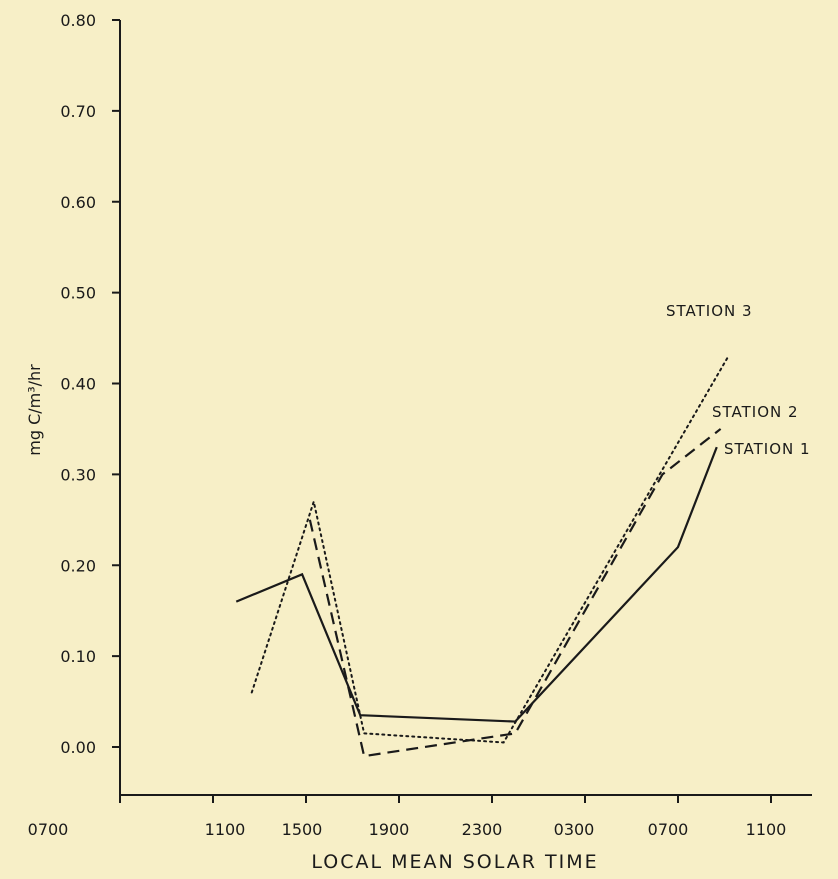 Image resolution: width=838 pixels, height=879 pixels. What do you see at coordinates (454, 862) in the screenshot?
I see `x-axis-title: LOCAL MEAN SOLAR TIME` at bounding box center [454, 862].